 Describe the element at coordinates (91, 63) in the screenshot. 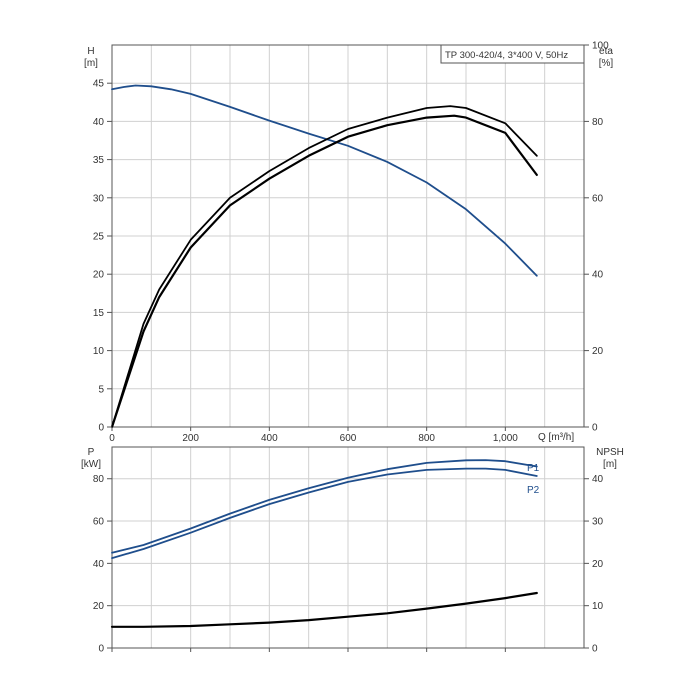

I see `y-axis-unit-h: [m]` at that location.